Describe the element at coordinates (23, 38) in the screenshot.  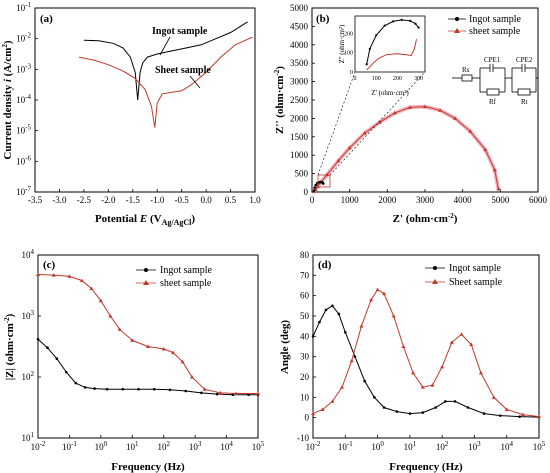
I see `y-tick-label: 10⁻²` at that location.